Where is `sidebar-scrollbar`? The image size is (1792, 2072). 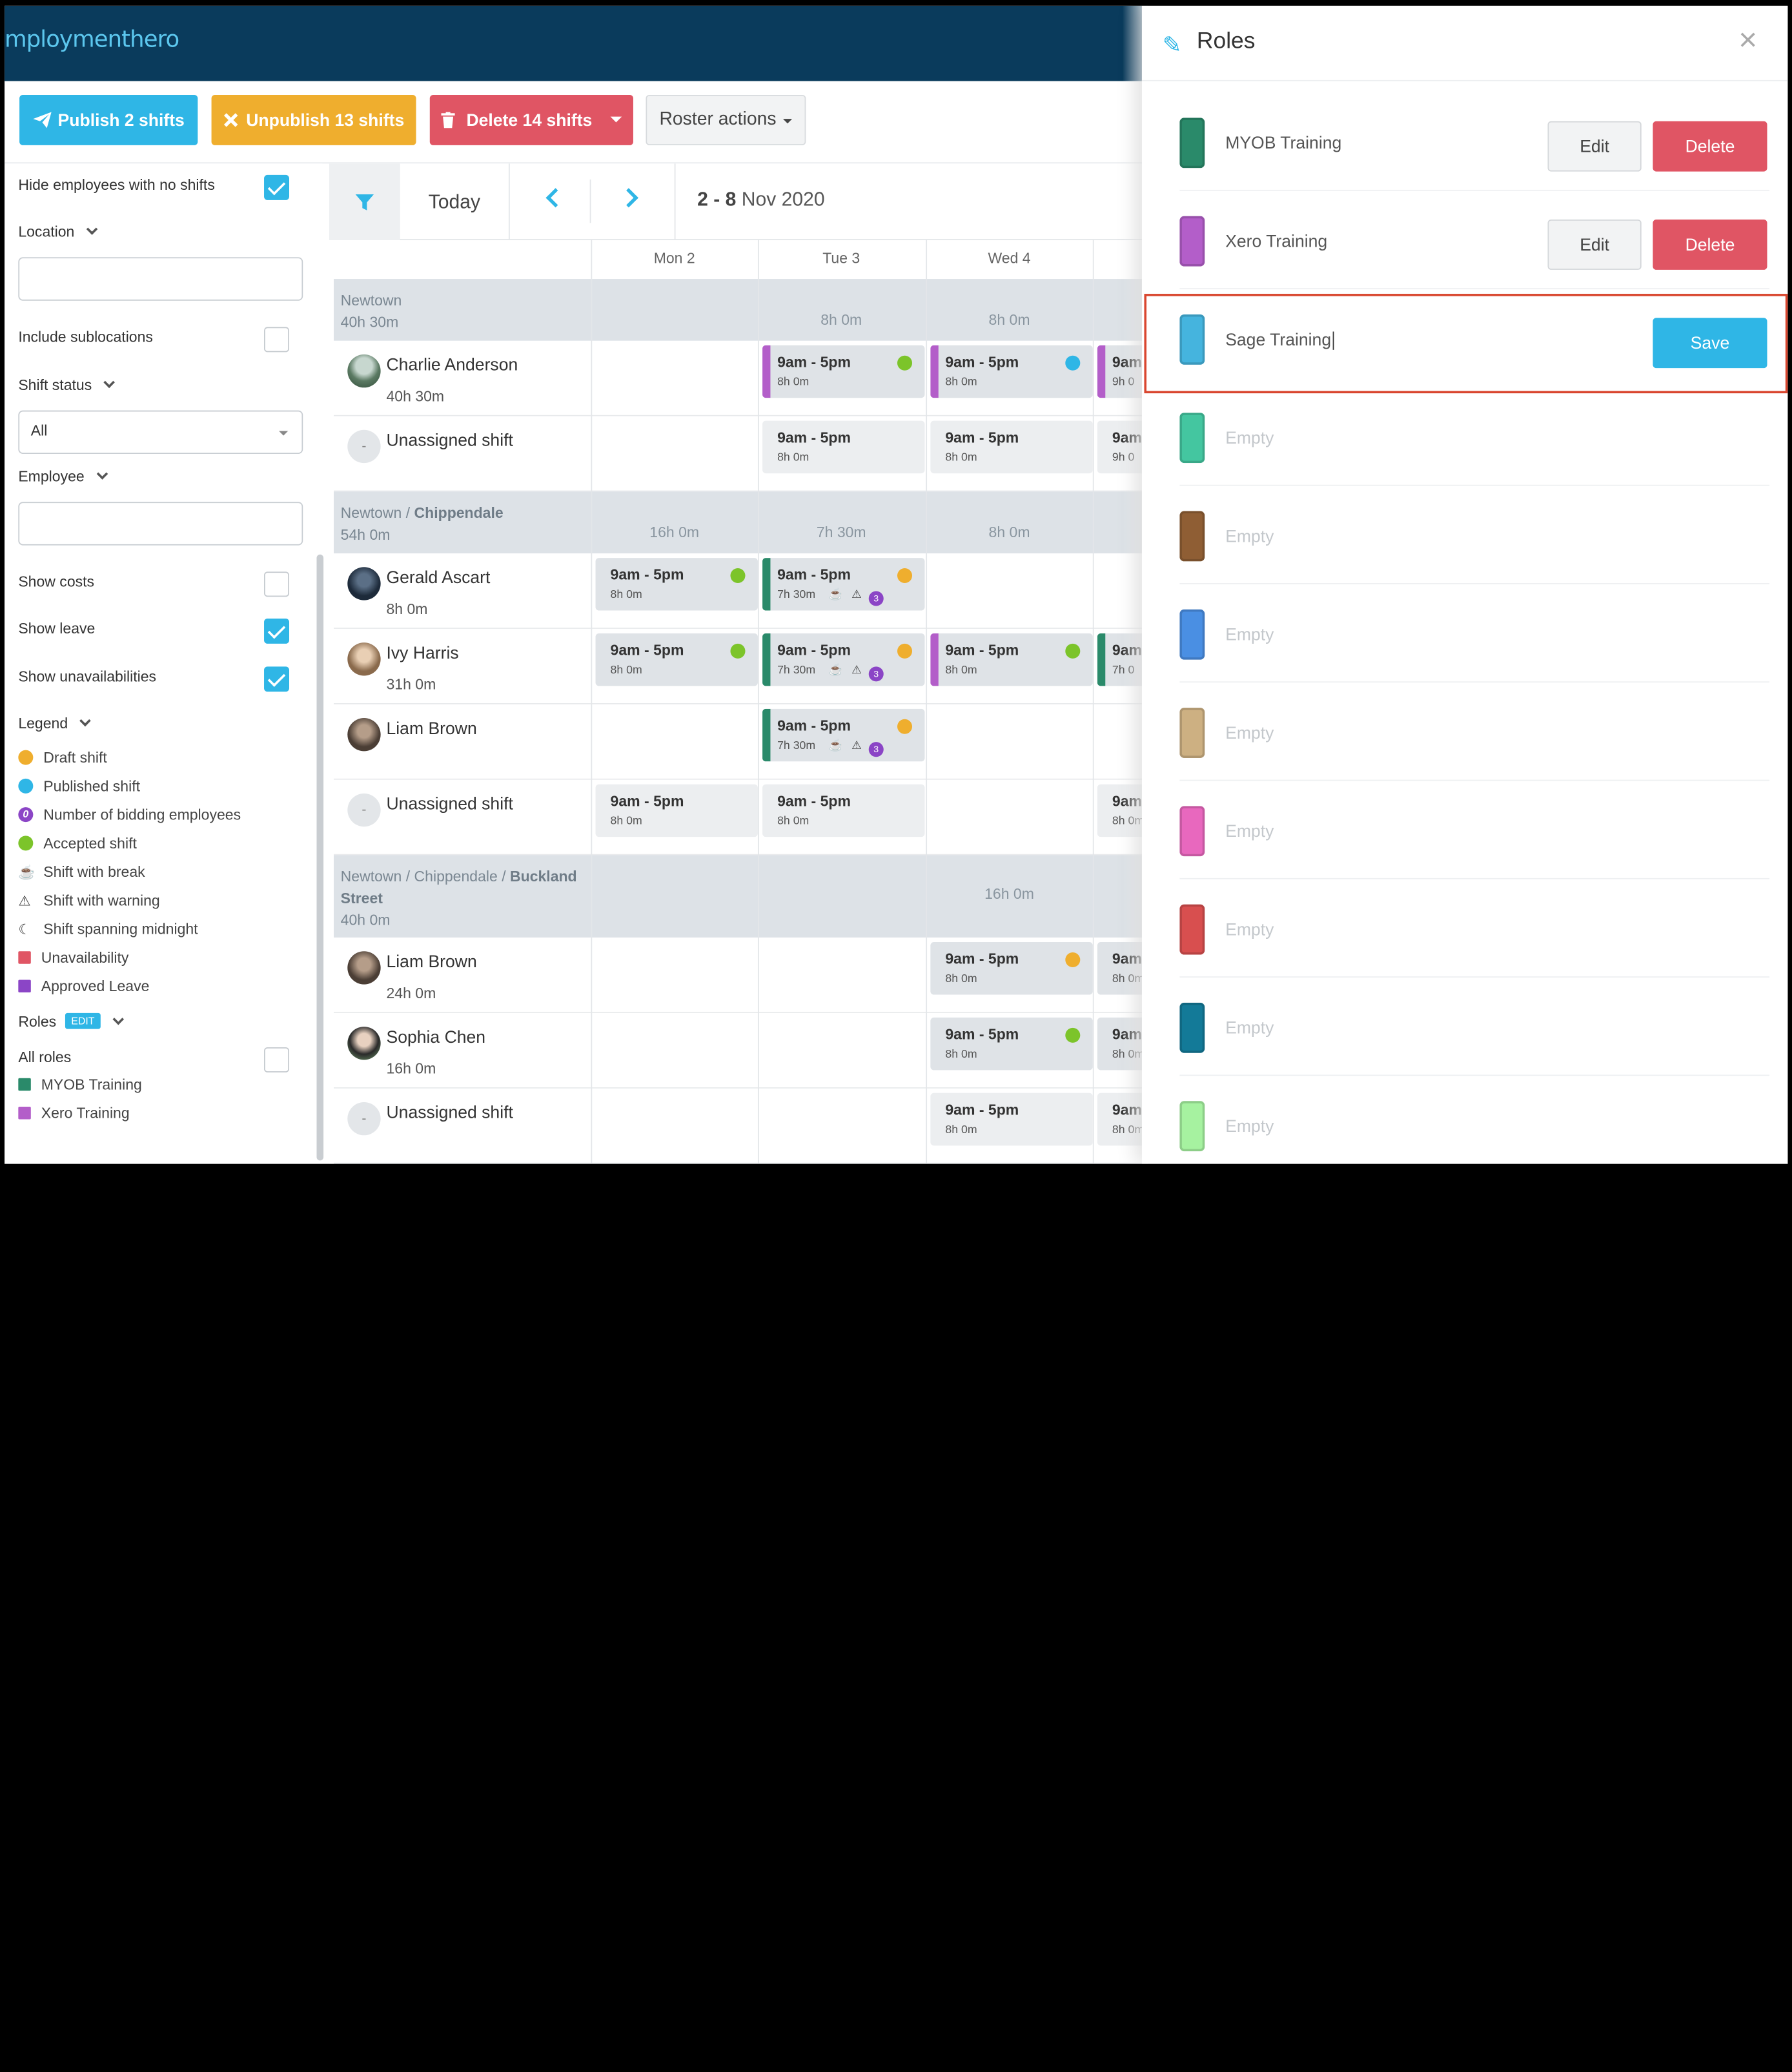
sidebar-scrollbar is located at coordinates (320, 858).